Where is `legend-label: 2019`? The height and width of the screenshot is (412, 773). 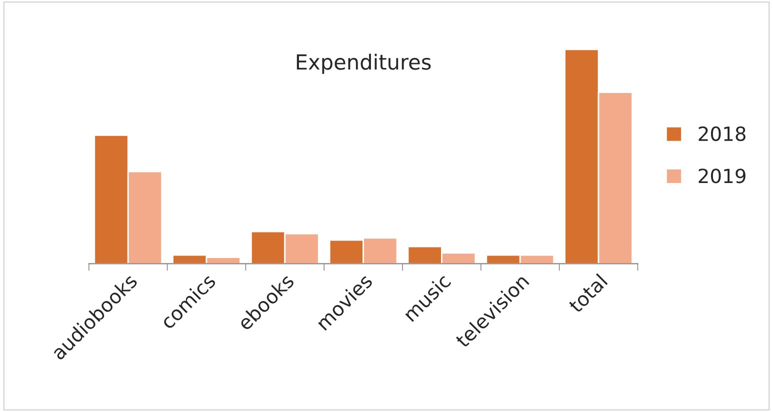
legend-label: 2019 is located at coordinates (722, 176).